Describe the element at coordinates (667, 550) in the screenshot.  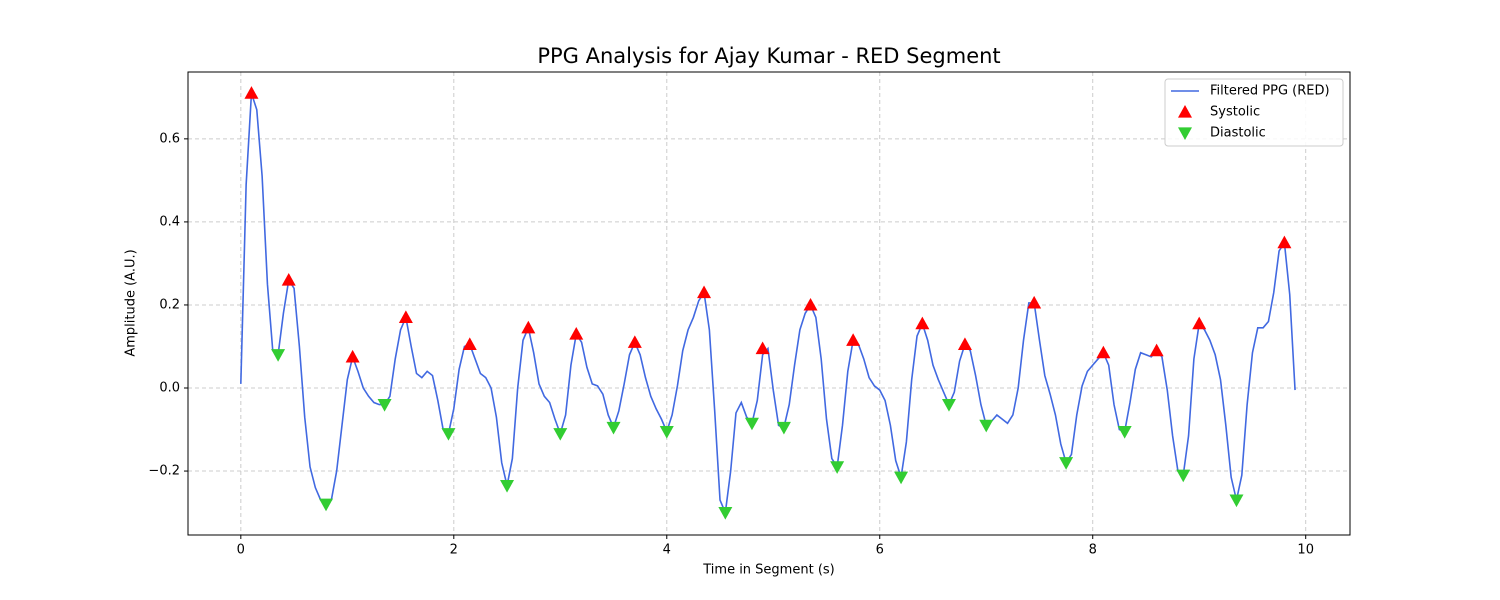
I see `x-tick-label: 4` at that location.